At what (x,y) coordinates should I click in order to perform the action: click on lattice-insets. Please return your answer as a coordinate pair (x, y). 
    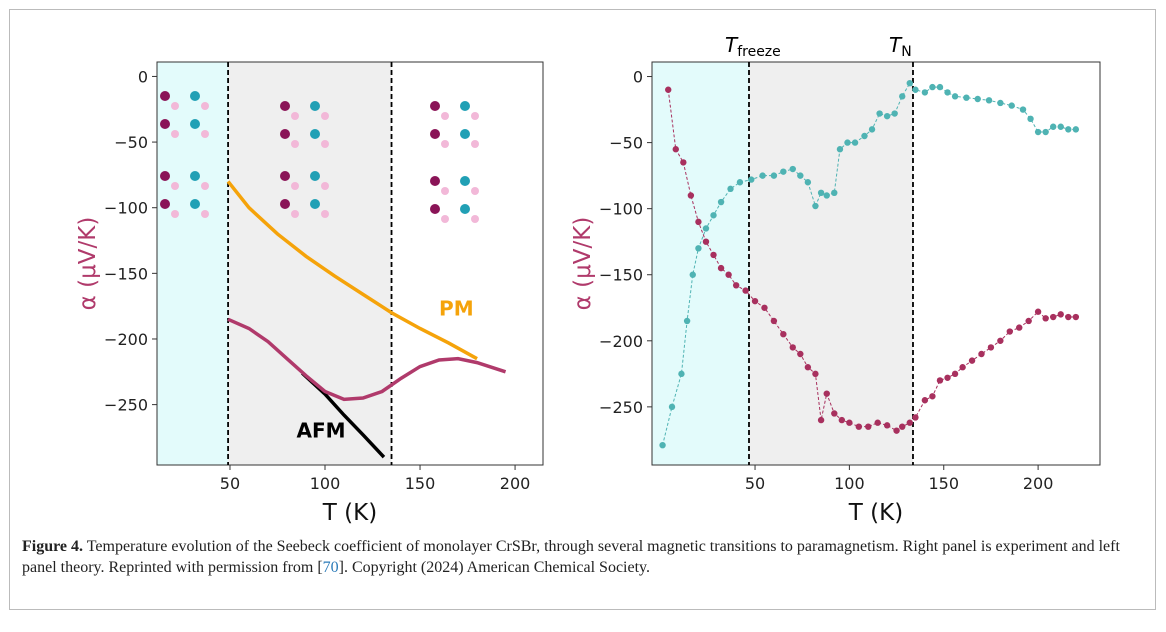
    Looking at the image, I should click on (319, 157).